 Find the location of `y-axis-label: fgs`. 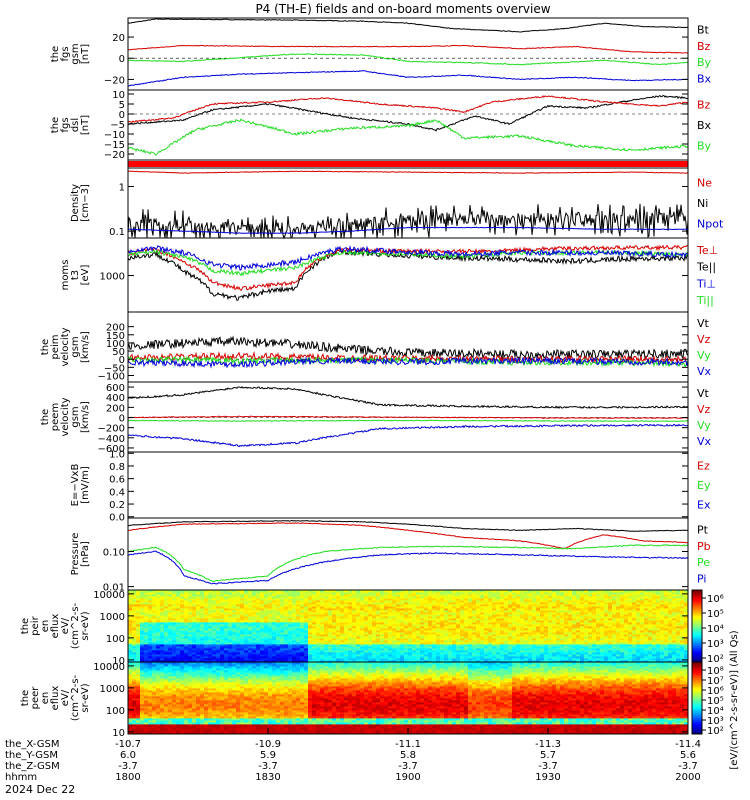

y-axis-label: fgs is located at coordinates (65, 53).